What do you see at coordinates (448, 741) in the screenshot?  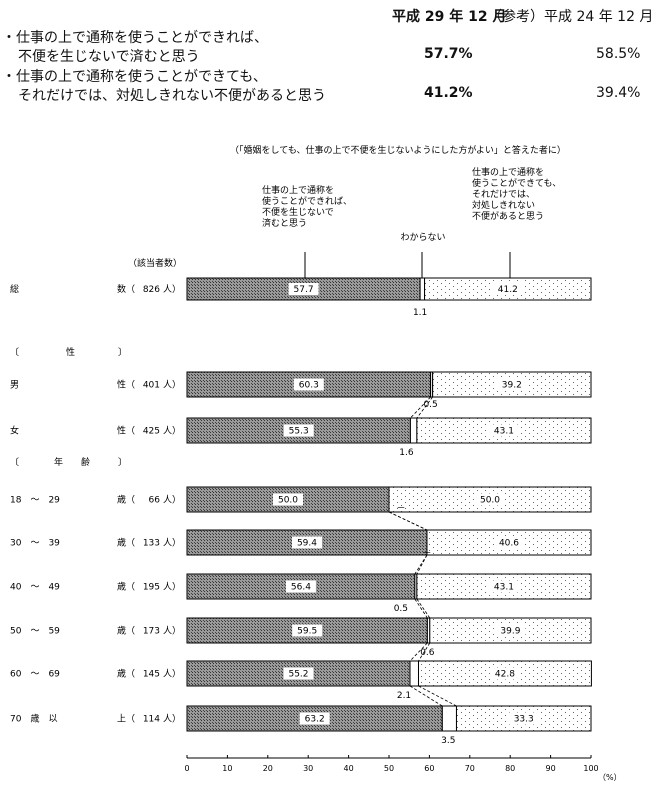 I see `unknown-value-label: 3.5` at bounding box center [448, 741].